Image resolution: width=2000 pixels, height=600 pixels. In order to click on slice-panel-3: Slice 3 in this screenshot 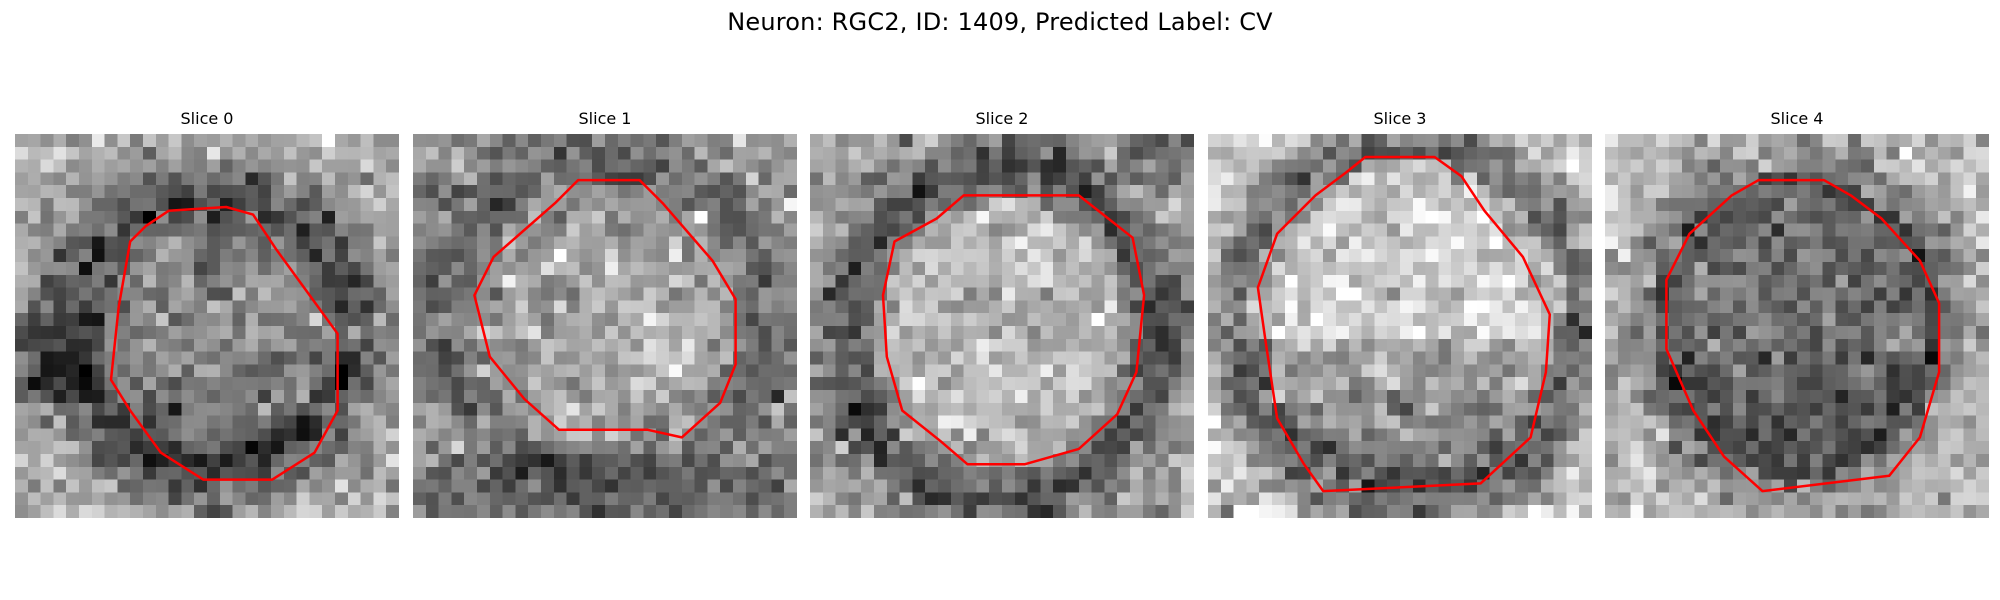, I will do `click(1400, 313)`.